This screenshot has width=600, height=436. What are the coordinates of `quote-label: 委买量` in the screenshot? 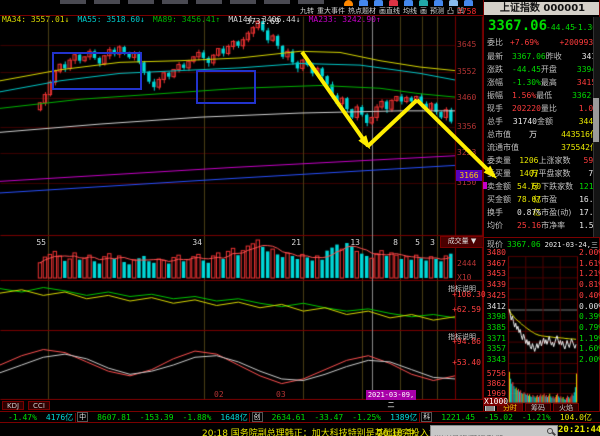 It's located at (499, 173).